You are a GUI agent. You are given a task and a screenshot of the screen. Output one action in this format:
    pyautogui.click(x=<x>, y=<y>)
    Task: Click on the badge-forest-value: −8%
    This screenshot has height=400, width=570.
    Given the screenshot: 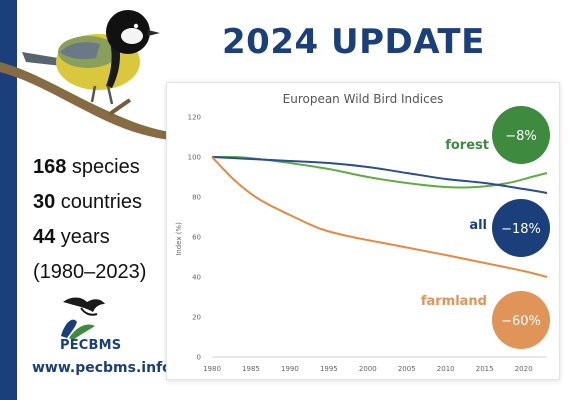 What is the action you would take?
    pyautogui.click(x=521, y=136)
    